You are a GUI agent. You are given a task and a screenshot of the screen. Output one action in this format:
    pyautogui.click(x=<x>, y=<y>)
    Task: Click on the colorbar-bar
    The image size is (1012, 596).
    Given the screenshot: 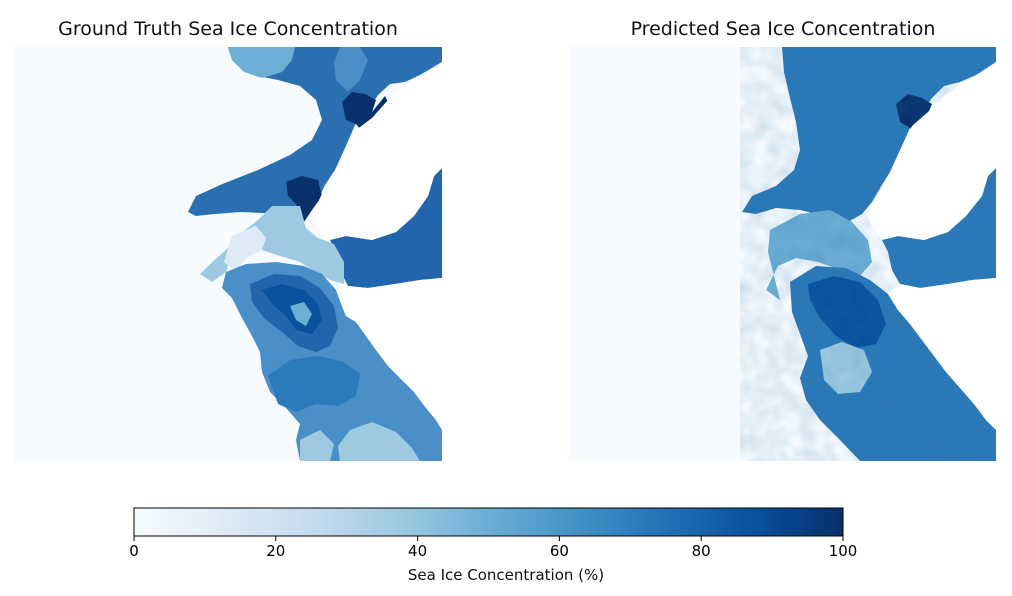 What is the action you would take?
    pyautogui.click(x=488, y=522)
    